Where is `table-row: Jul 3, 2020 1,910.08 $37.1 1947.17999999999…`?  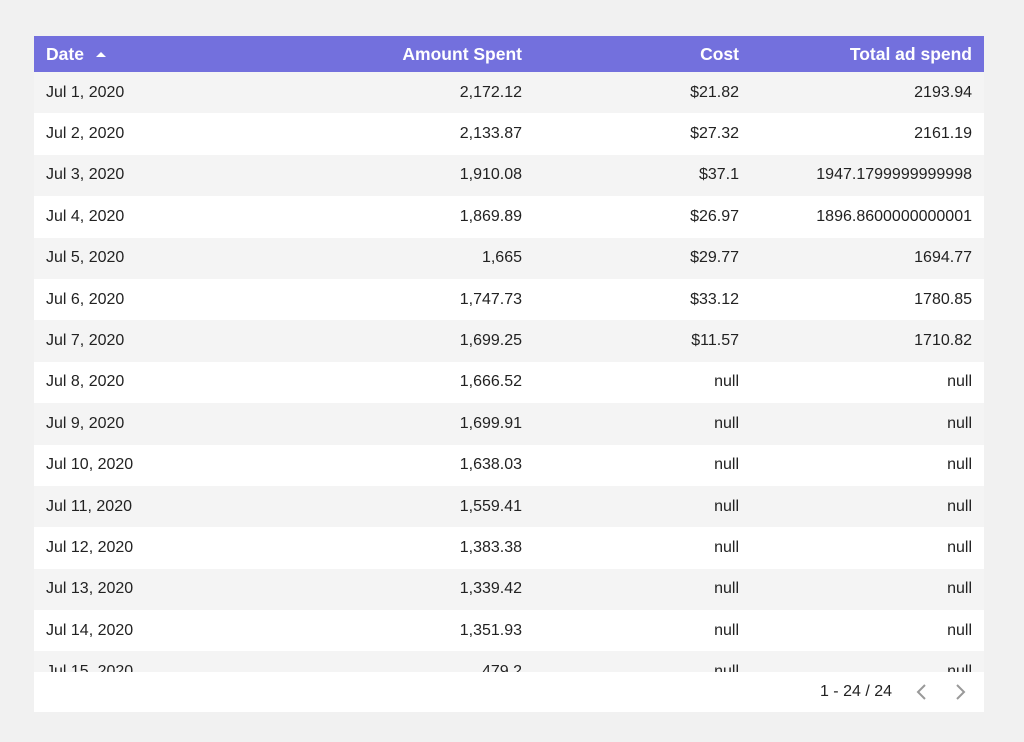 table-row: Jul 3, 2020 1,910.08 $37.1 1947.17999999999… is located at coordinates (509, 175).